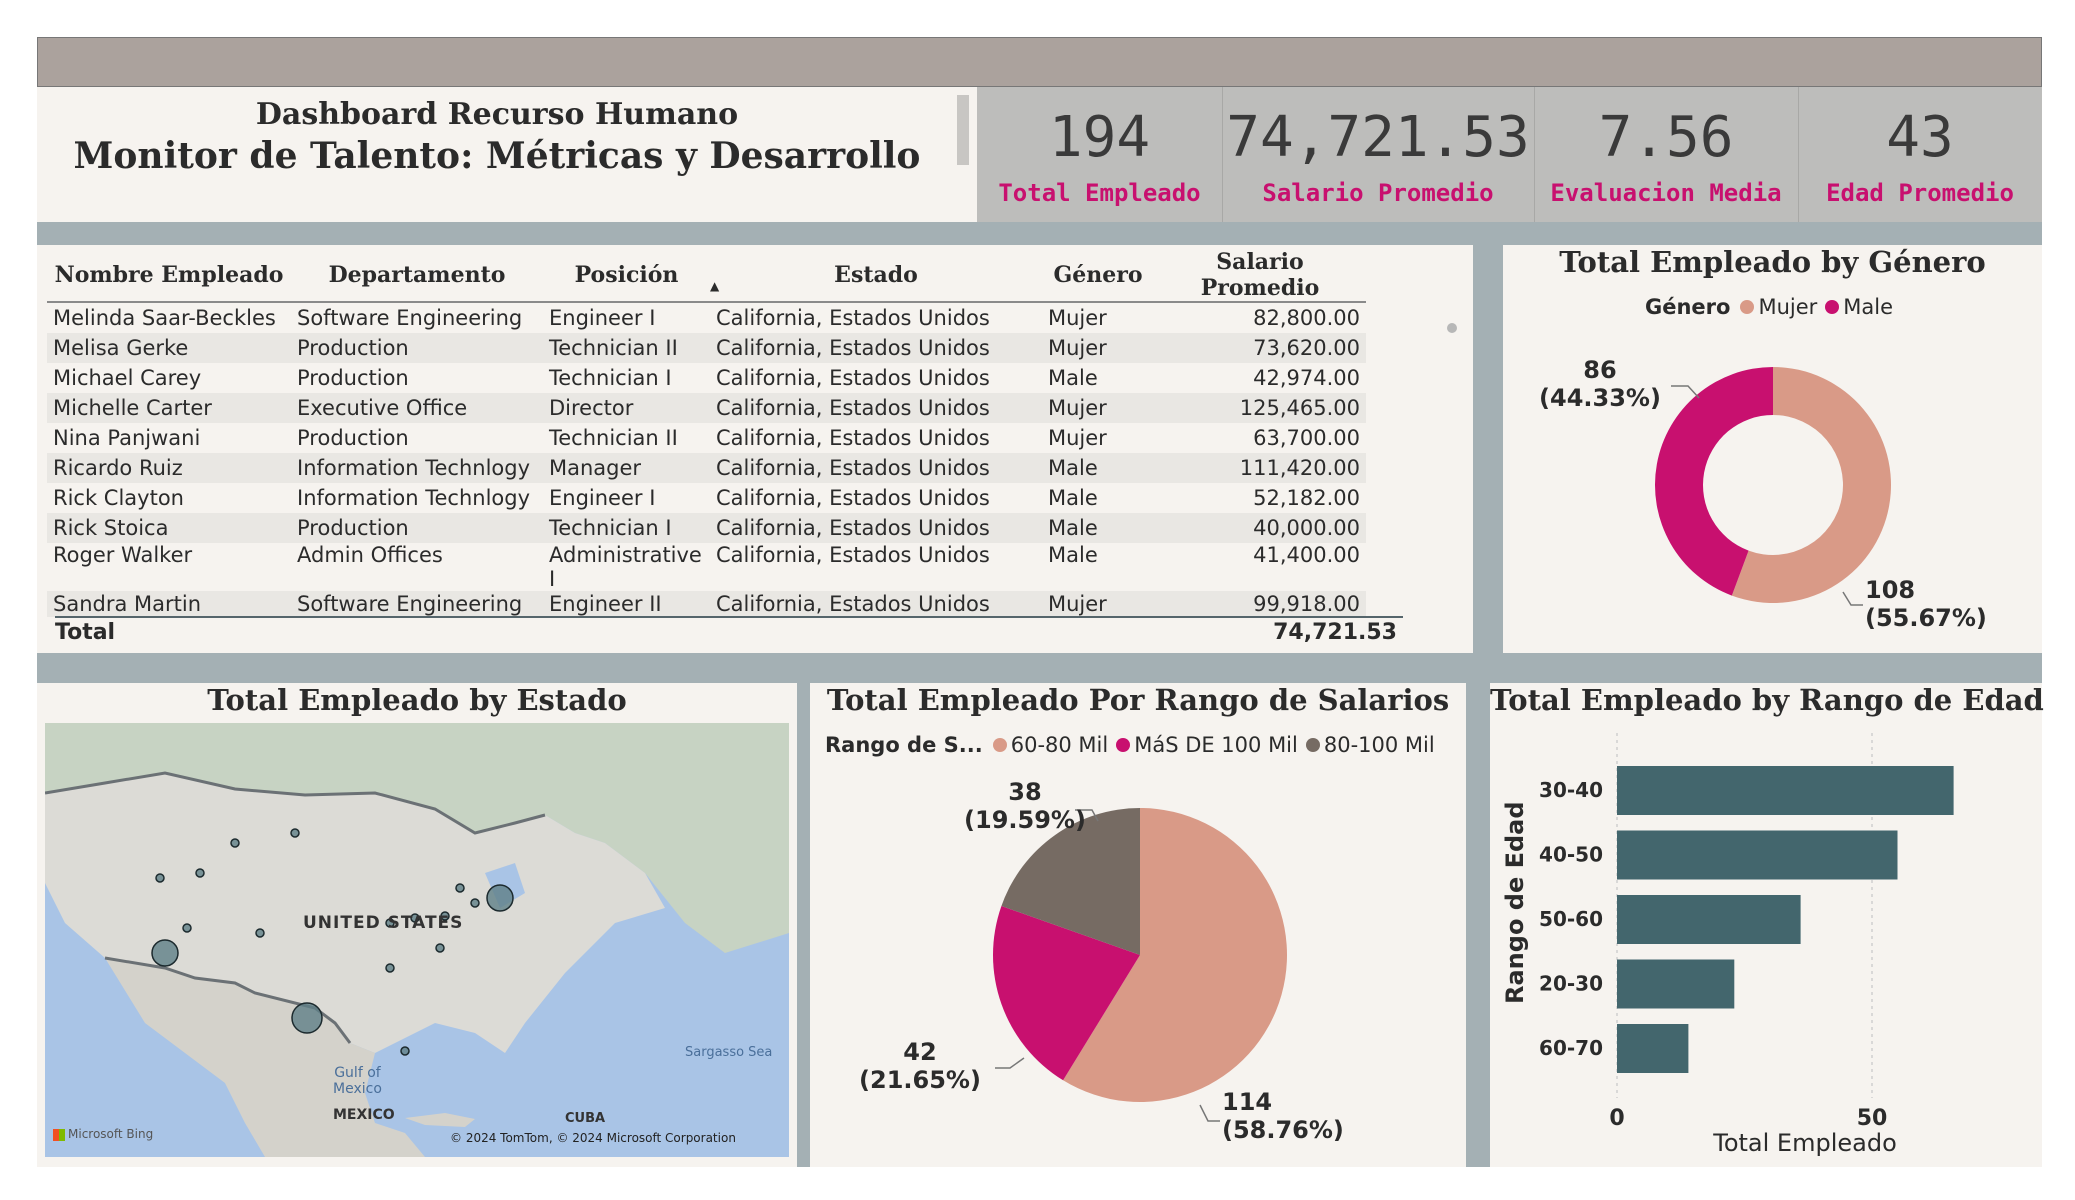  What do you see at coordinates (1222, 154) in the screenshot?
I see `kpi-divider` at bounding box center [1222, 154].